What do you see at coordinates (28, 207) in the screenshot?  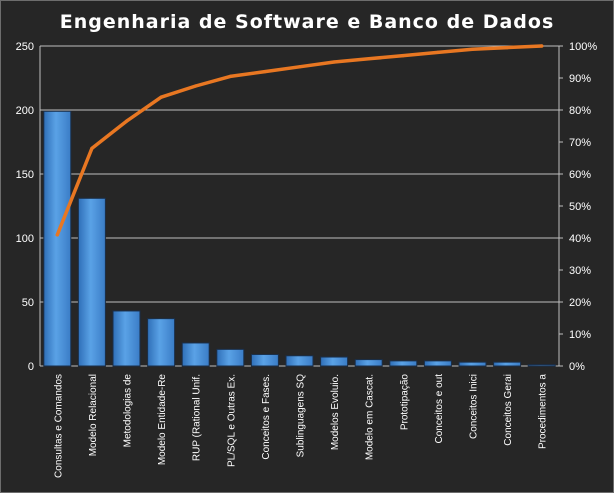 I see `left-axis: 0 50 100 150 200 250` at bounding box center [28, 207].